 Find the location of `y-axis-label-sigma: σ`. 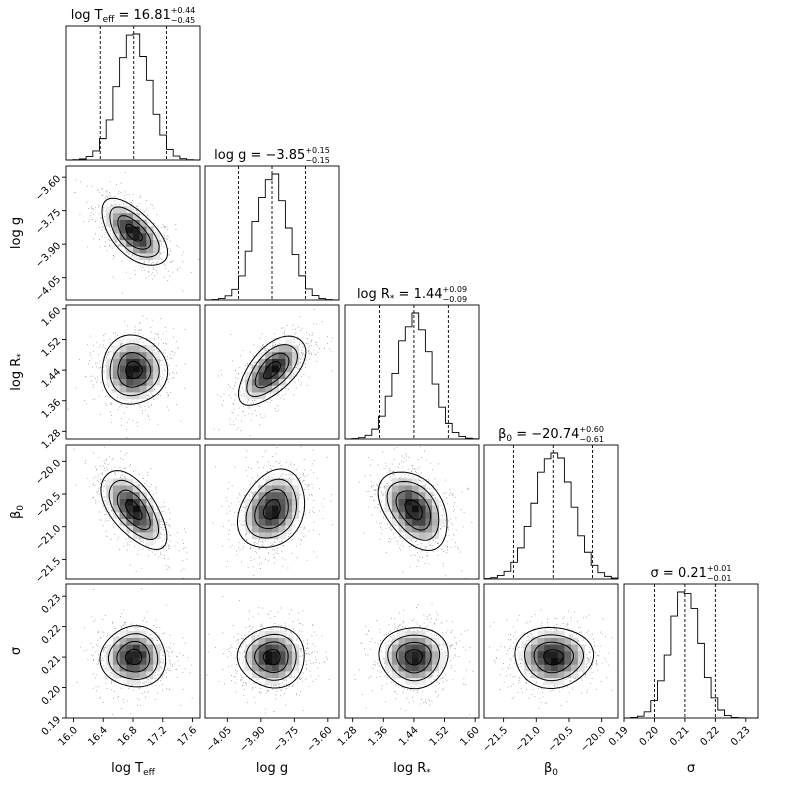

y-axis-label-sigma: σ is located at coordinates (16, 651).